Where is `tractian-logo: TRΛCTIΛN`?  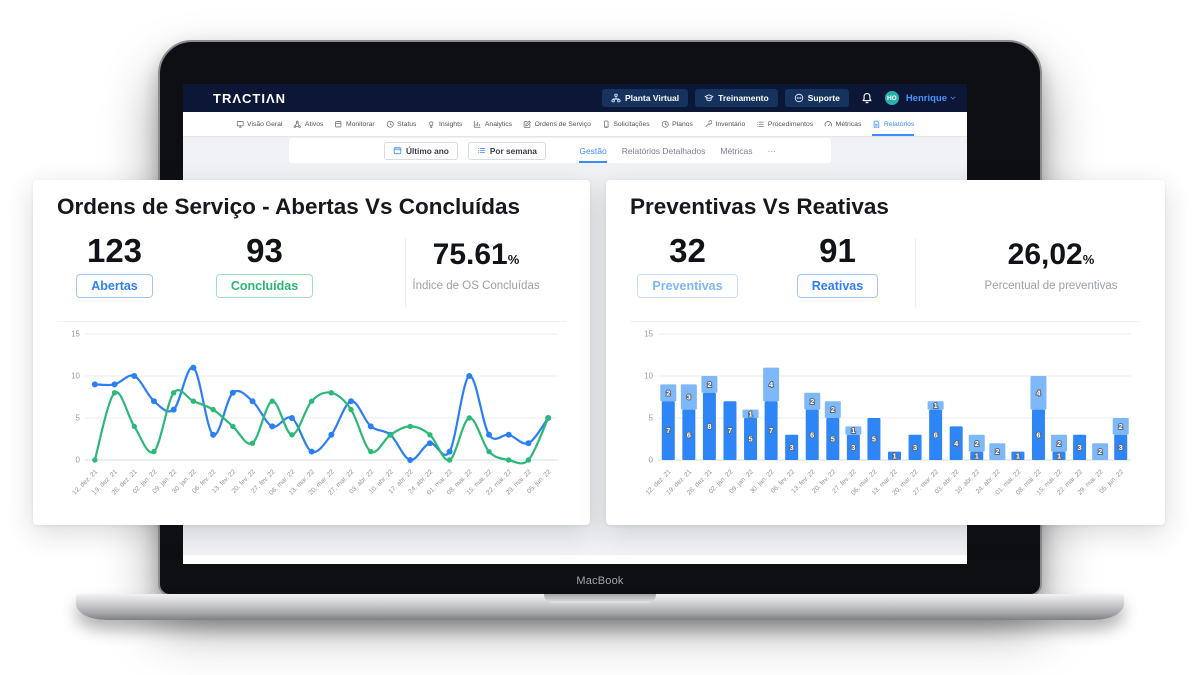 tractian-logo: TRΛCTIΛN is located at coordinates (249, 98).